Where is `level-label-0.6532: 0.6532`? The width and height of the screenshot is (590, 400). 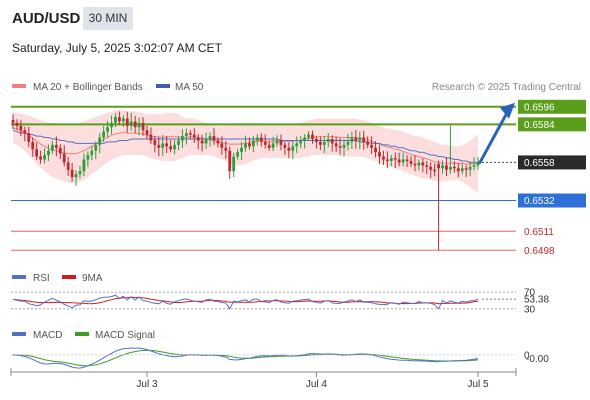
level-label-0.6532: 0.6532 is located at coordinates (539, 201).